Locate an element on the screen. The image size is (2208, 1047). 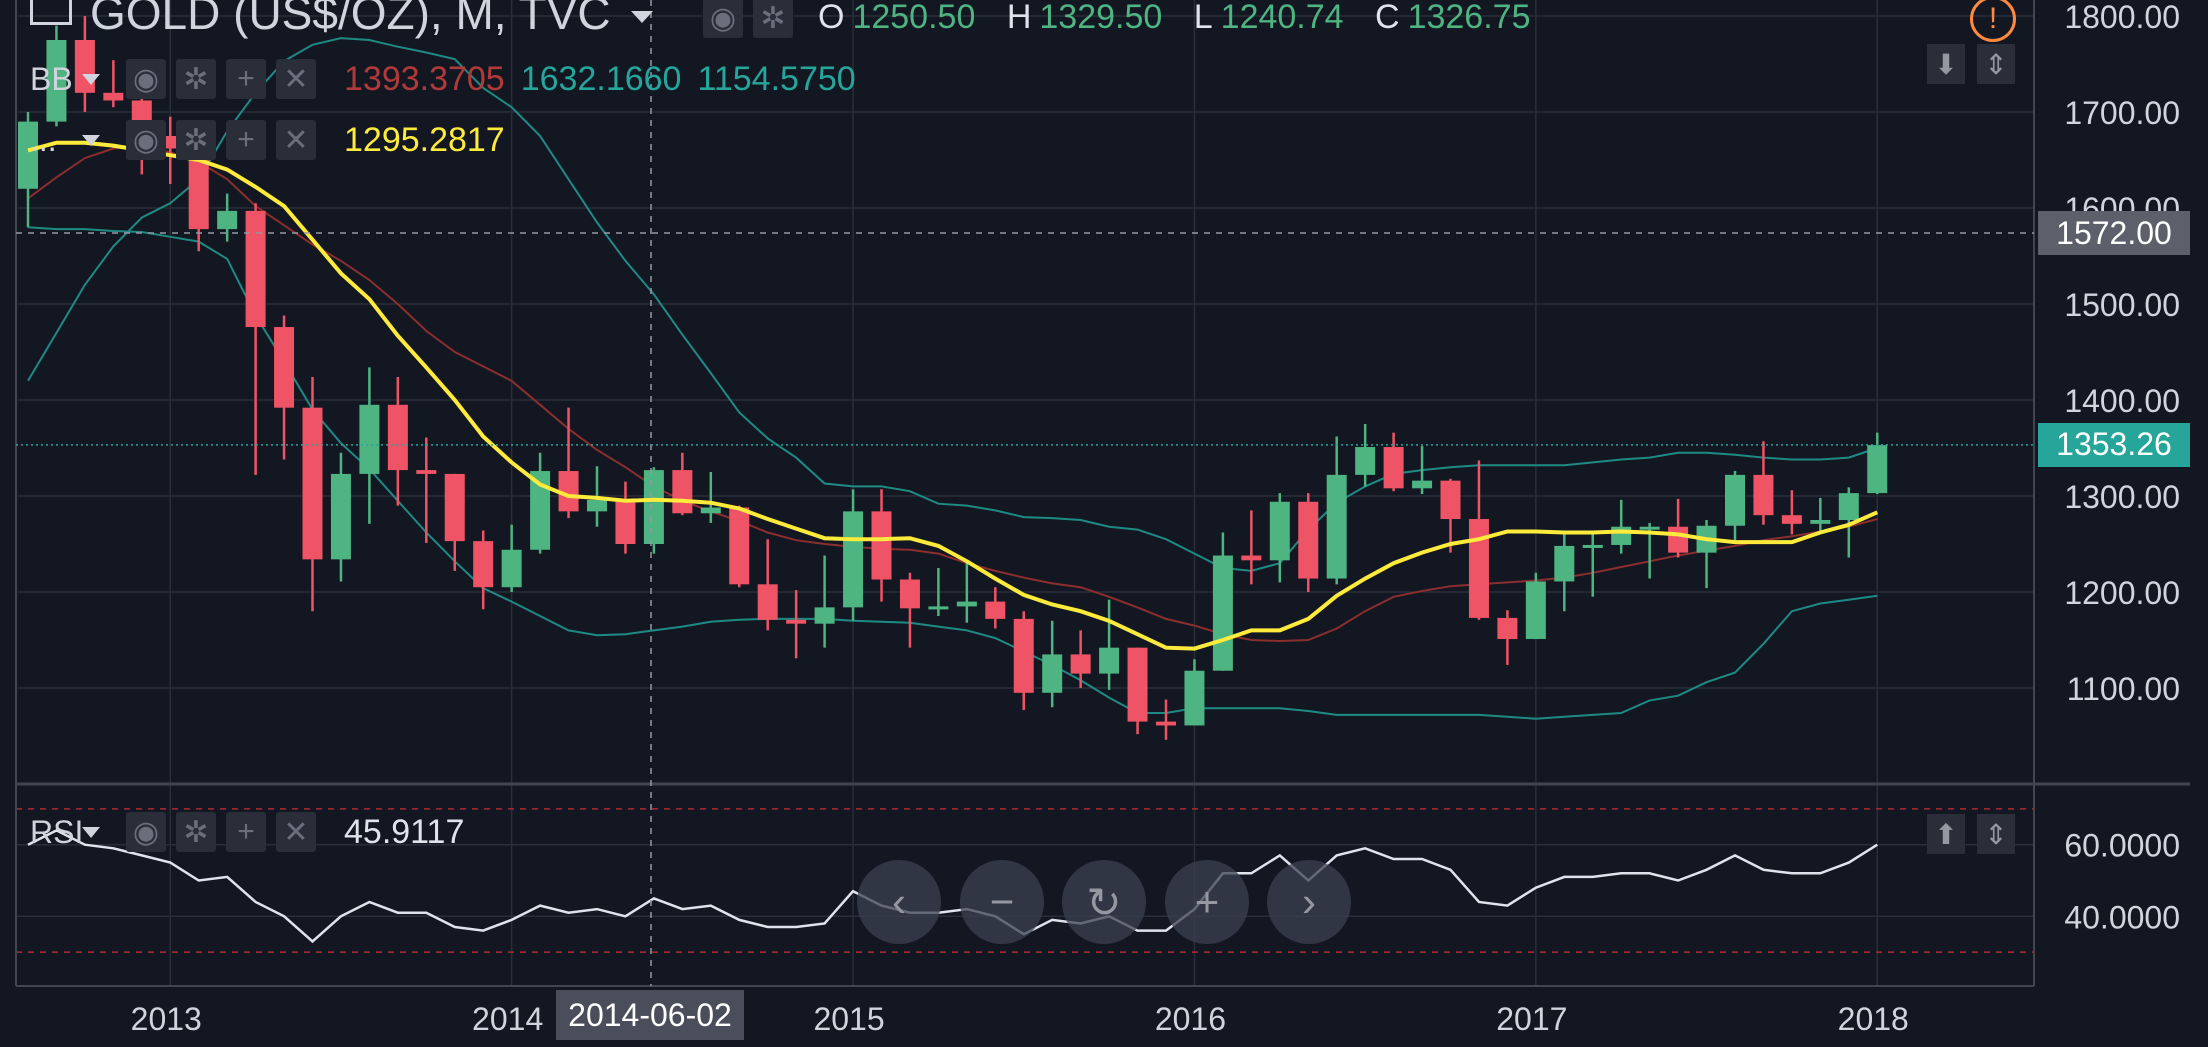
rsi-indicator-row: RSI ◉ ✲ + ✕ 45.9117 is located at coordinates (247, 832).